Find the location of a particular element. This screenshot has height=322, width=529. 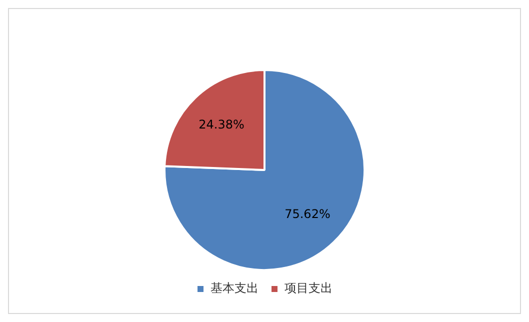

legend-label: 项目支出 is located at coordinates (308, 288).